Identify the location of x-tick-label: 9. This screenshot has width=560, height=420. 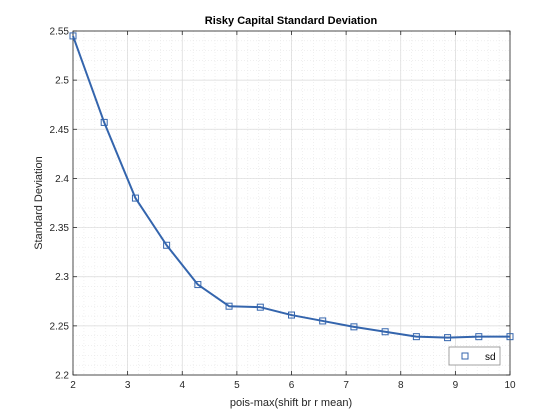
(456, 385).